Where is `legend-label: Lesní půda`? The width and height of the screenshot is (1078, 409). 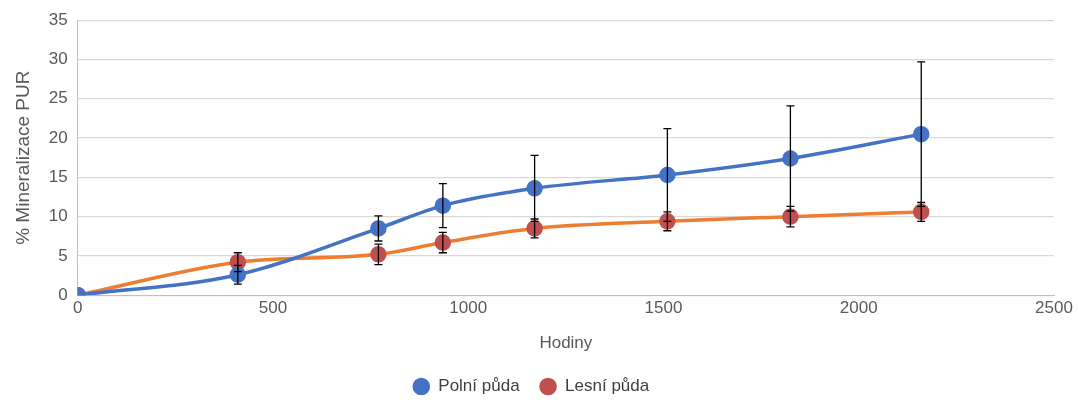 legend-label: Lesní půda is located at coordinates (607, 386).